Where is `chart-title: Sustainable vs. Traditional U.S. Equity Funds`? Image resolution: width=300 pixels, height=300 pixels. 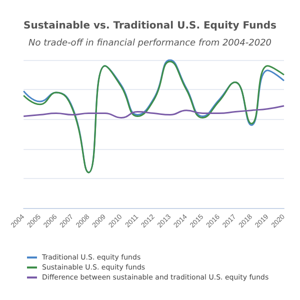
chart-title: Sustainable vs. Traditional U.S. Equity Funds is located at coordinates (150, 26).